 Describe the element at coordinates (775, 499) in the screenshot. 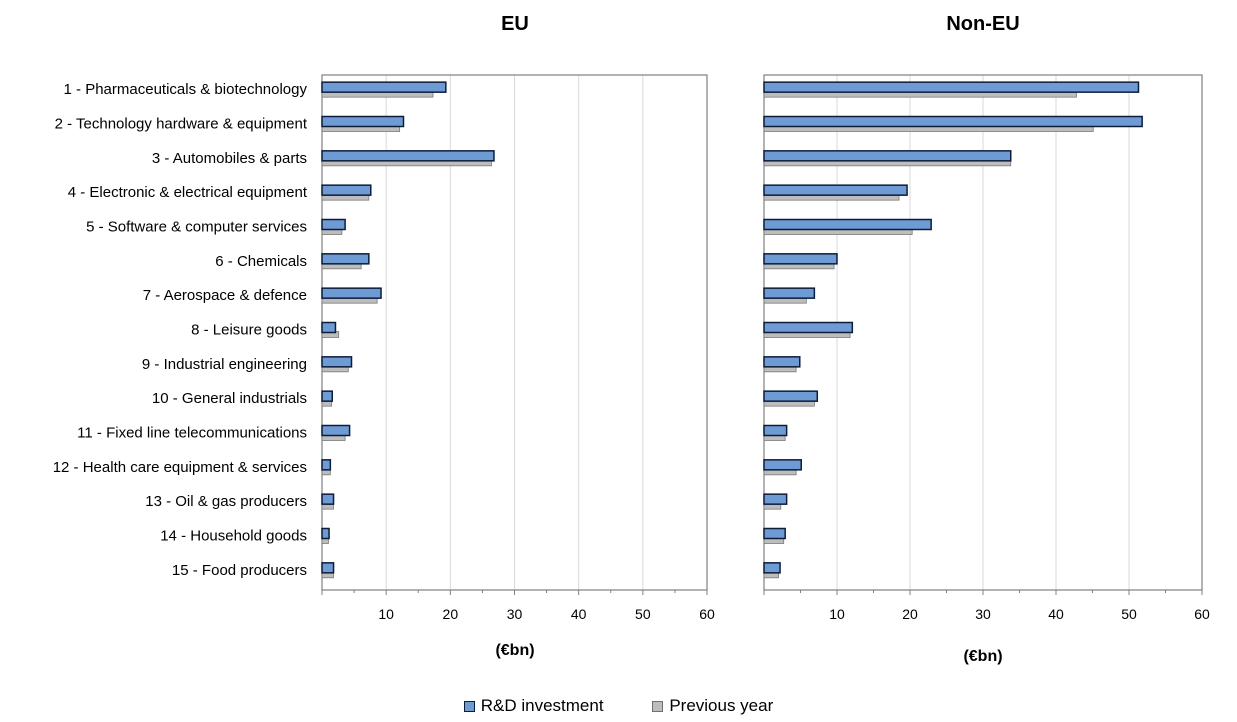

I see `non-eu-bar-rd-investment-13-oil-and-gas-producers` at that location.